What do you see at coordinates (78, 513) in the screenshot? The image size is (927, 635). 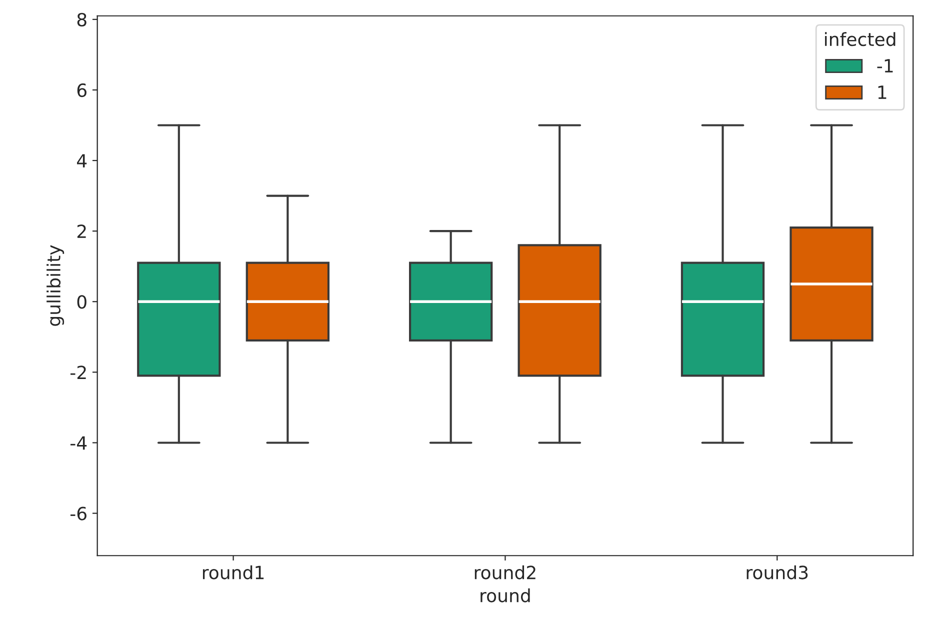 I see `y-tick-label: -6` at bounding box center [78, 513].